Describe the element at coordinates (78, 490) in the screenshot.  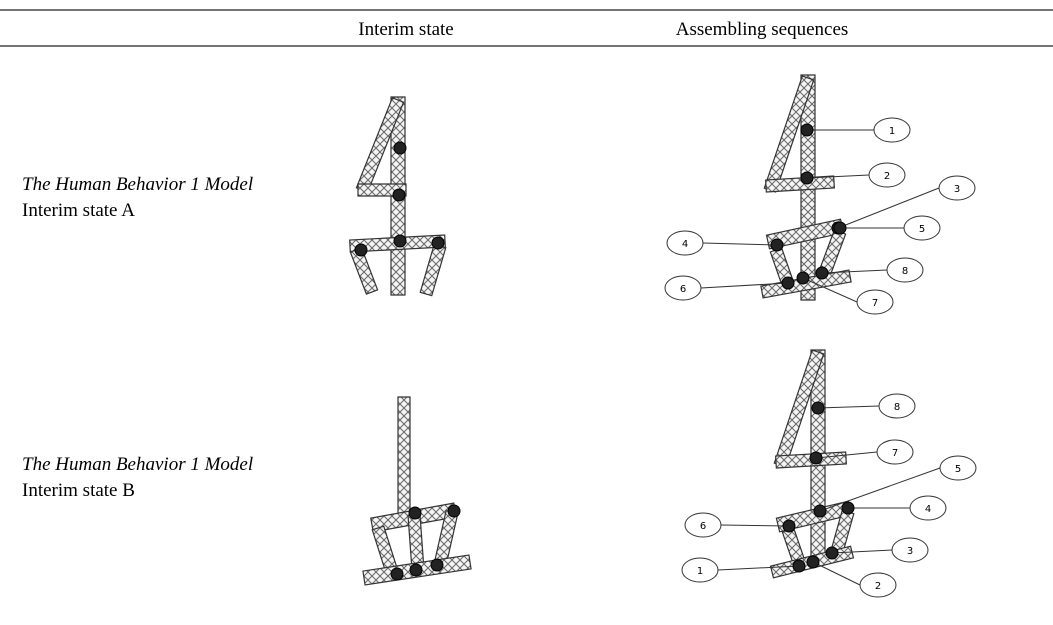
I see `row-subtitle: Interim state B` at that location.